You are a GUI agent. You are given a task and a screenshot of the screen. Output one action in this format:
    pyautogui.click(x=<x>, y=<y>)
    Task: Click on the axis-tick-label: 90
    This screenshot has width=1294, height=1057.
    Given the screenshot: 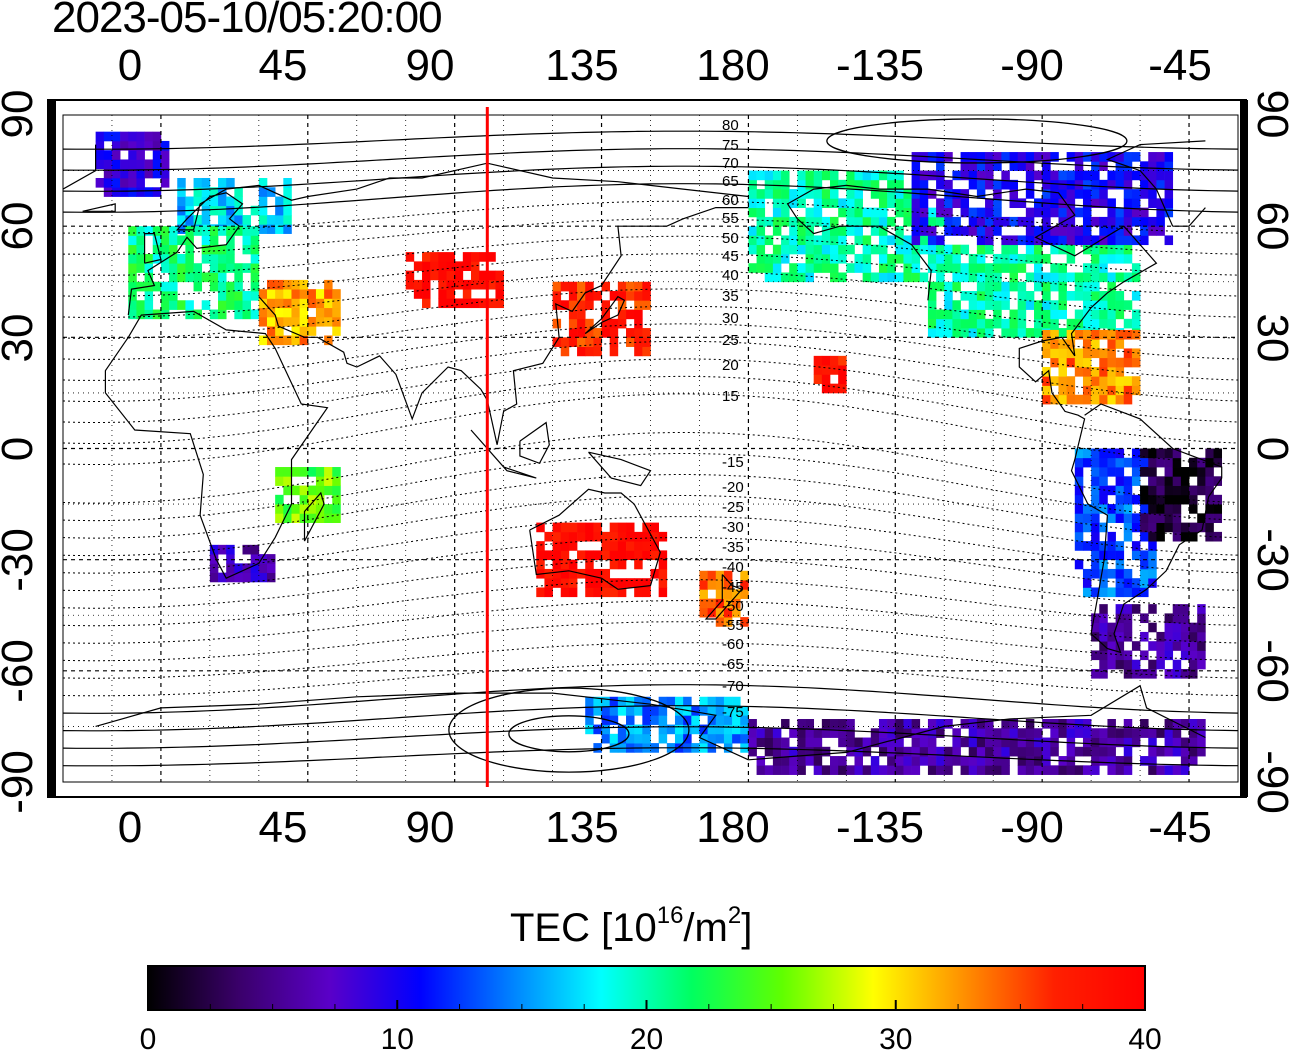 What is the action you would take?
    pyautogui.click(x=430, y=827)
    